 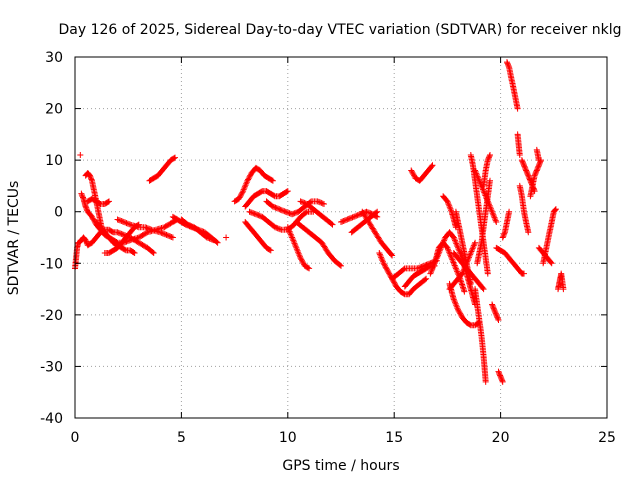 I want to click on series-t29, so click(x=422, y=173).